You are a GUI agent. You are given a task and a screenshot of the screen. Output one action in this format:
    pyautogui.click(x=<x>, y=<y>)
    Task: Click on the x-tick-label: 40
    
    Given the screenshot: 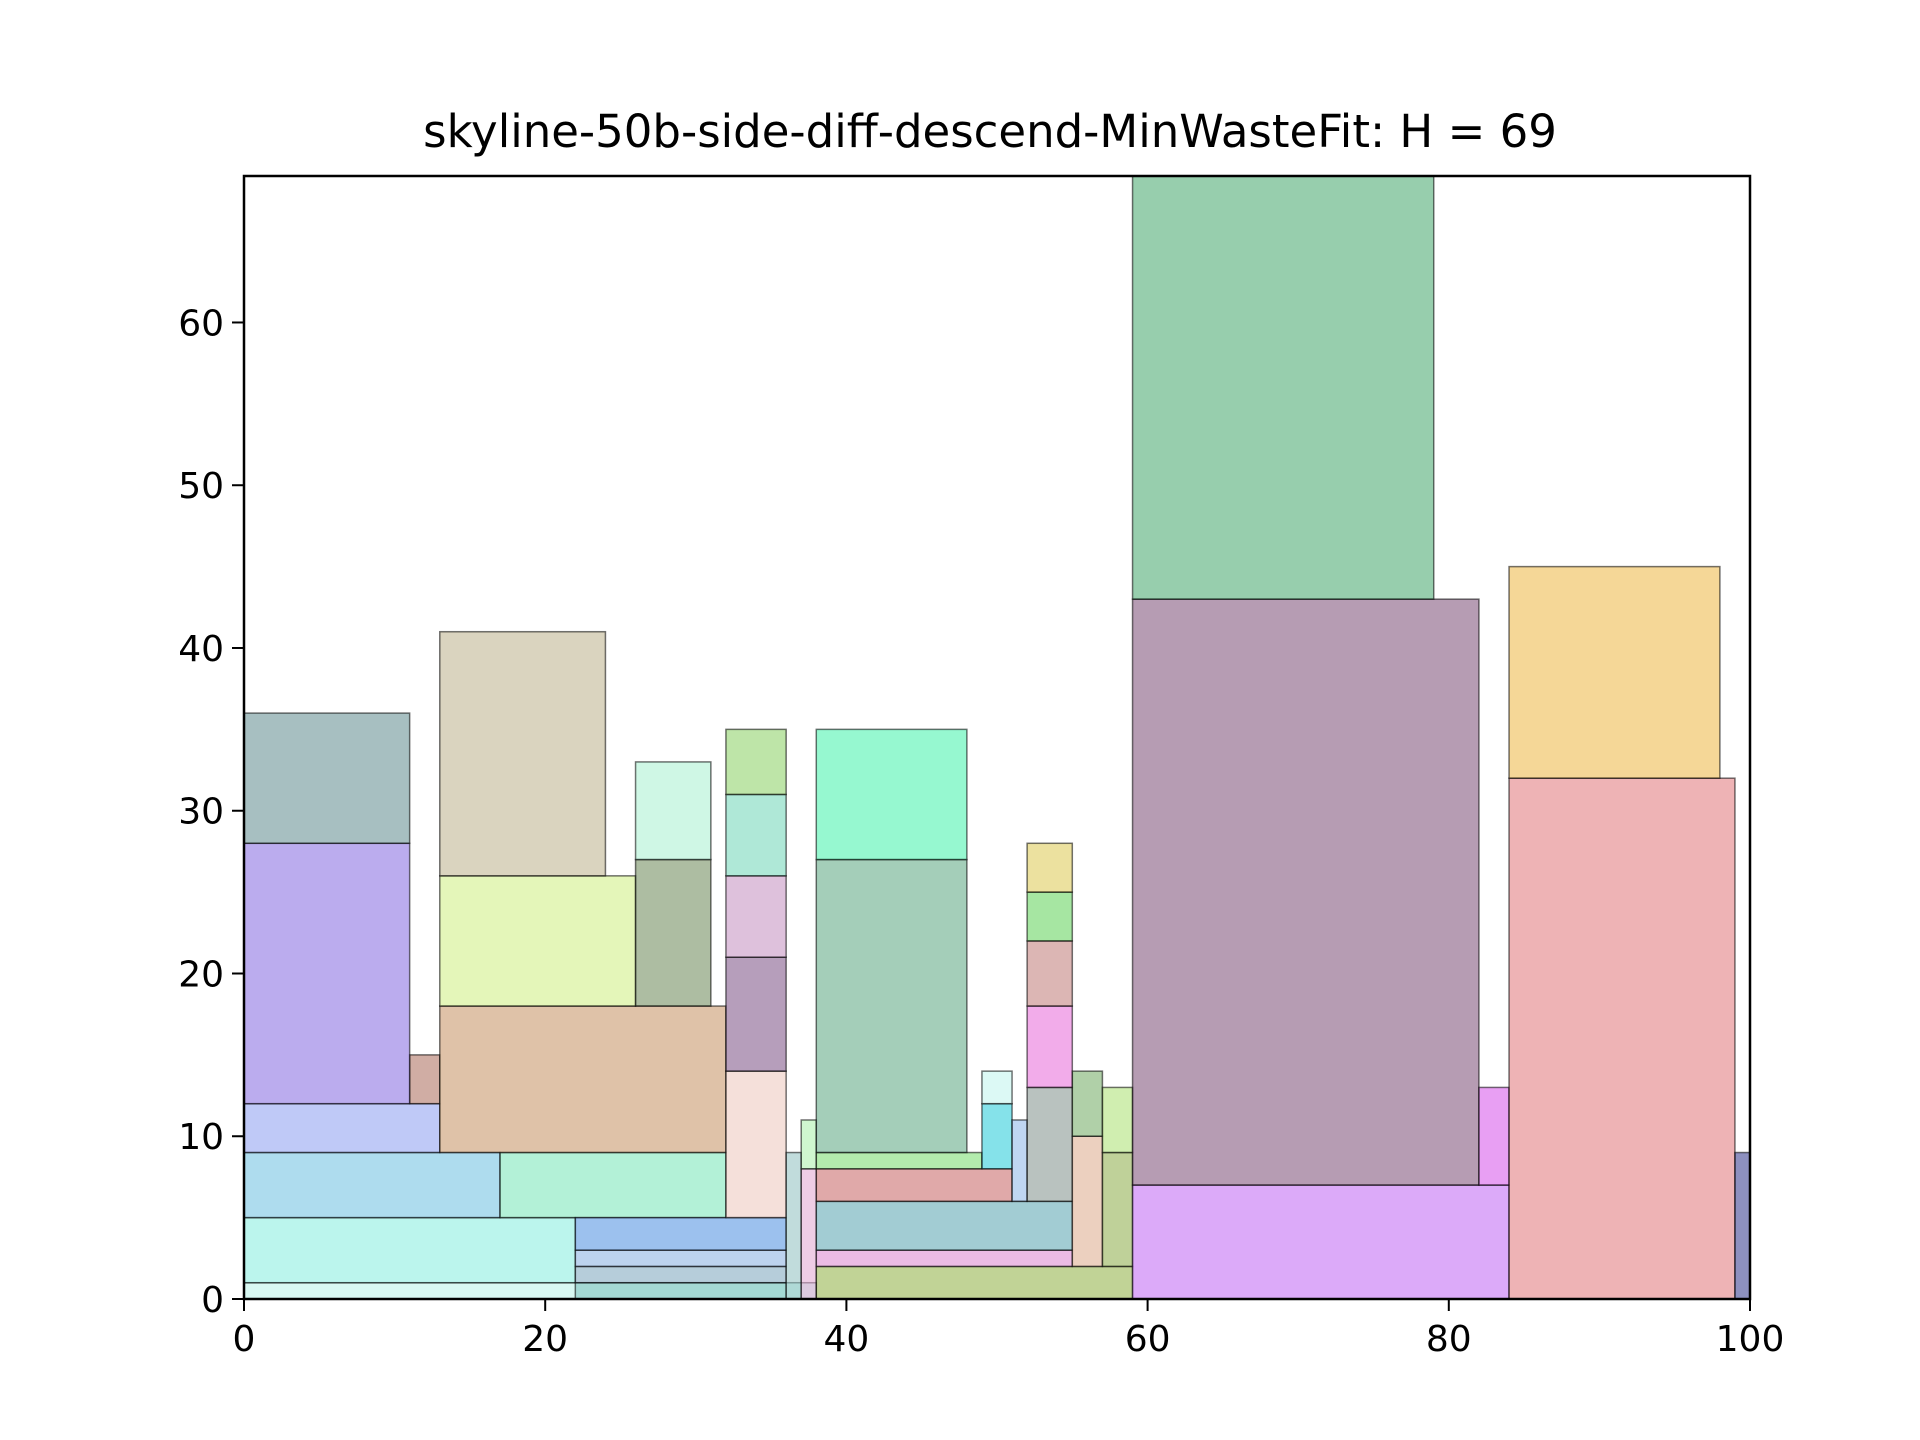 What is the action you would take?
    pyautogui.click(x=846, y=1339)
    